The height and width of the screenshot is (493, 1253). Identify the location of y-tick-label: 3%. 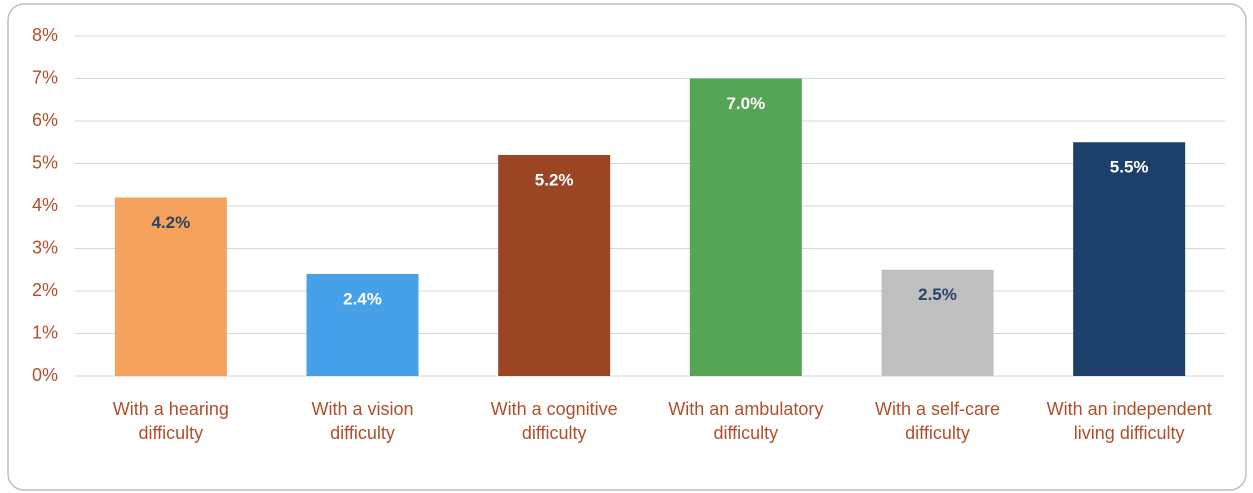
(45, 247).